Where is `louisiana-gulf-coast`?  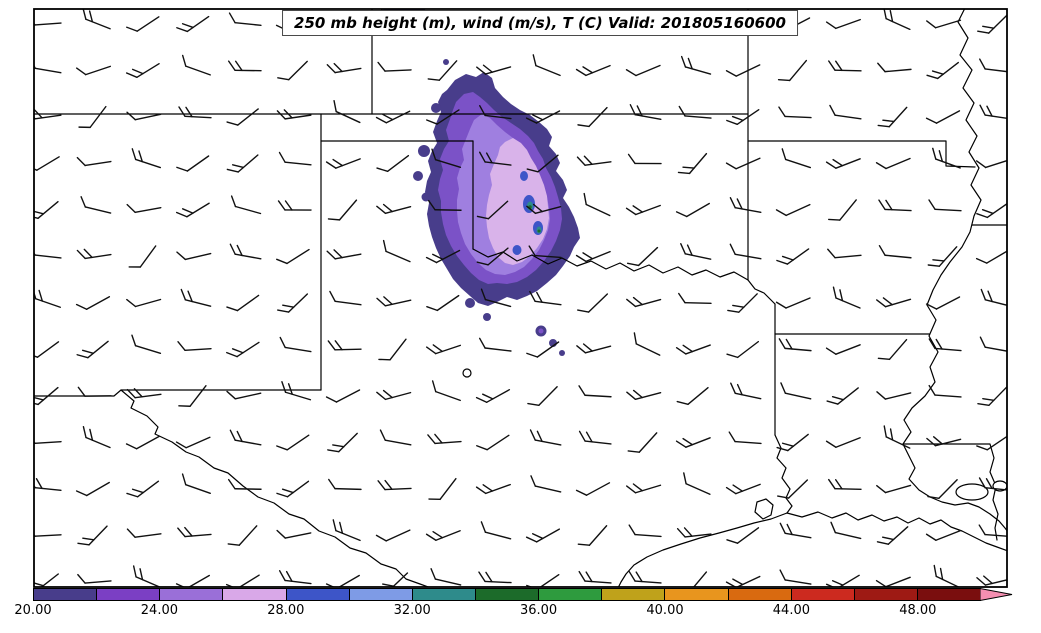
louisiana-gulf-coast is located at coordinates (896, 531).